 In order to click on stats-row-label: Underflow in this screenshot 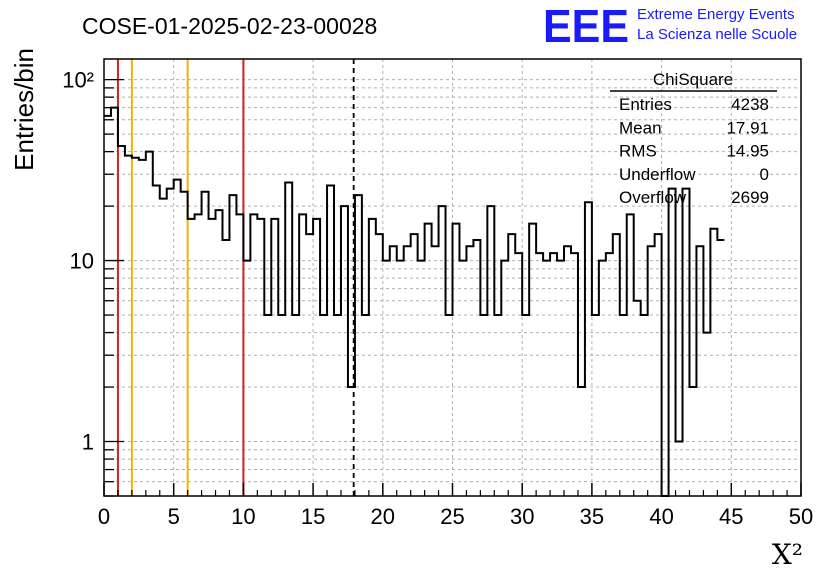, I will do `click(657, 174)`.